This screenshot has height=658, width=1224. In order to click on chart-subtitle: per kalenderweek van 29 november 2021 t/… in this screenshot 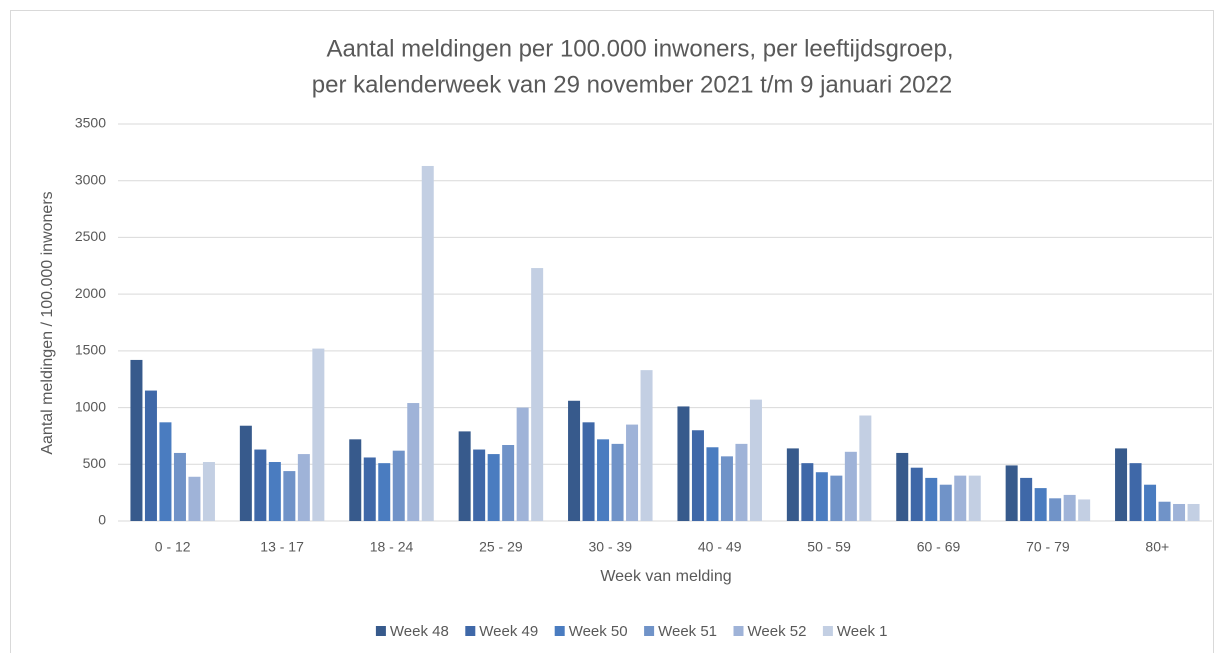, I will do `click(632, 84)`.